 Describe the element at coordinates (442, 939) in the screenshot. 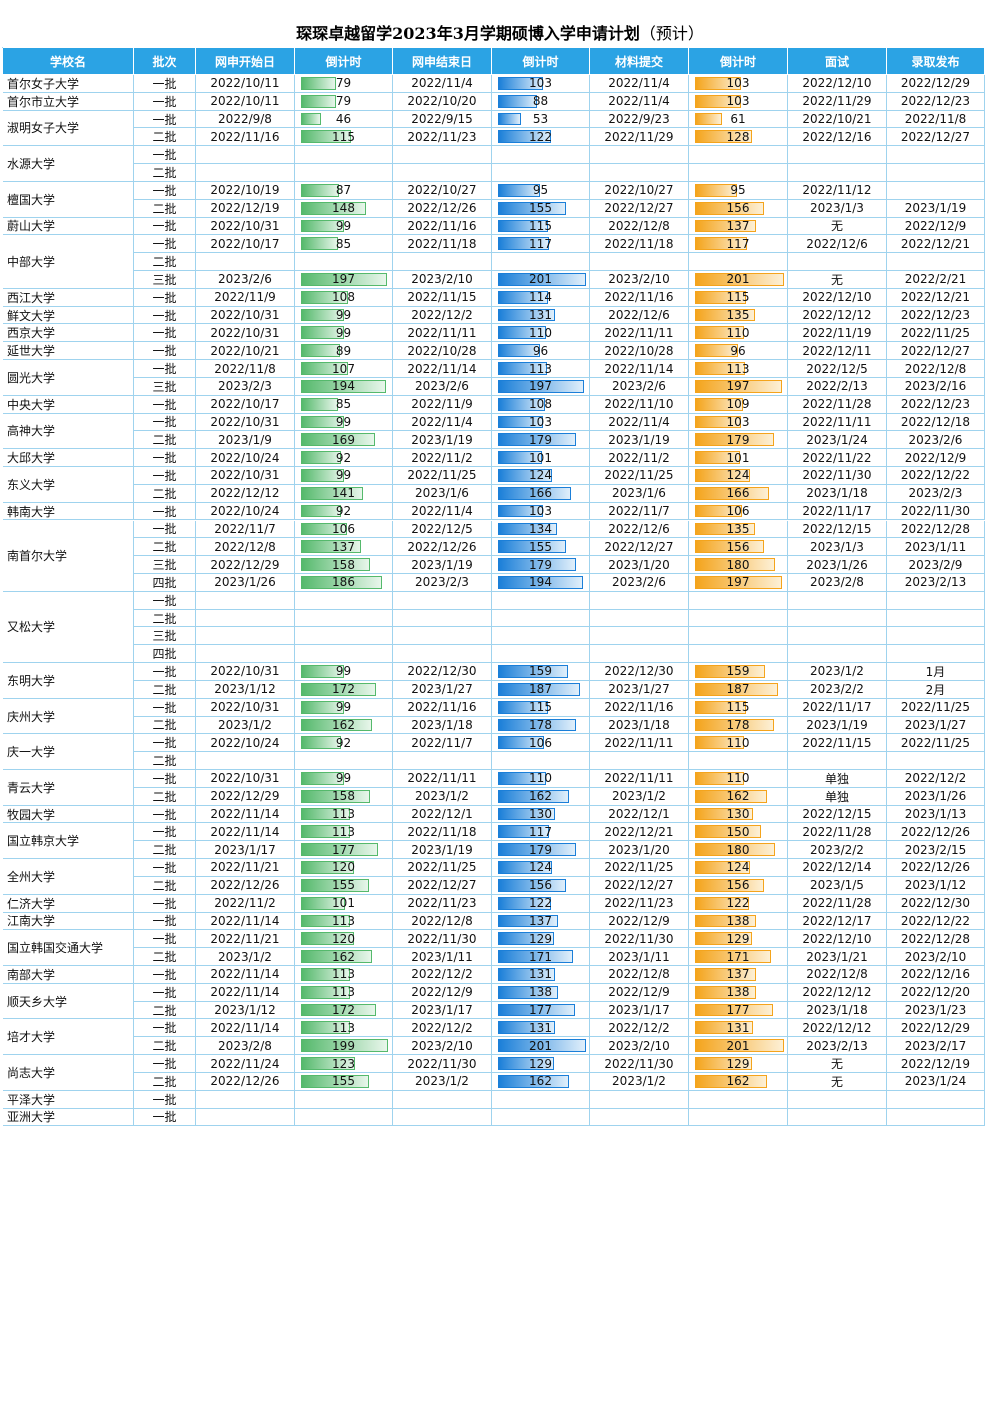

I see `cell: 2022/11/30` at that location.